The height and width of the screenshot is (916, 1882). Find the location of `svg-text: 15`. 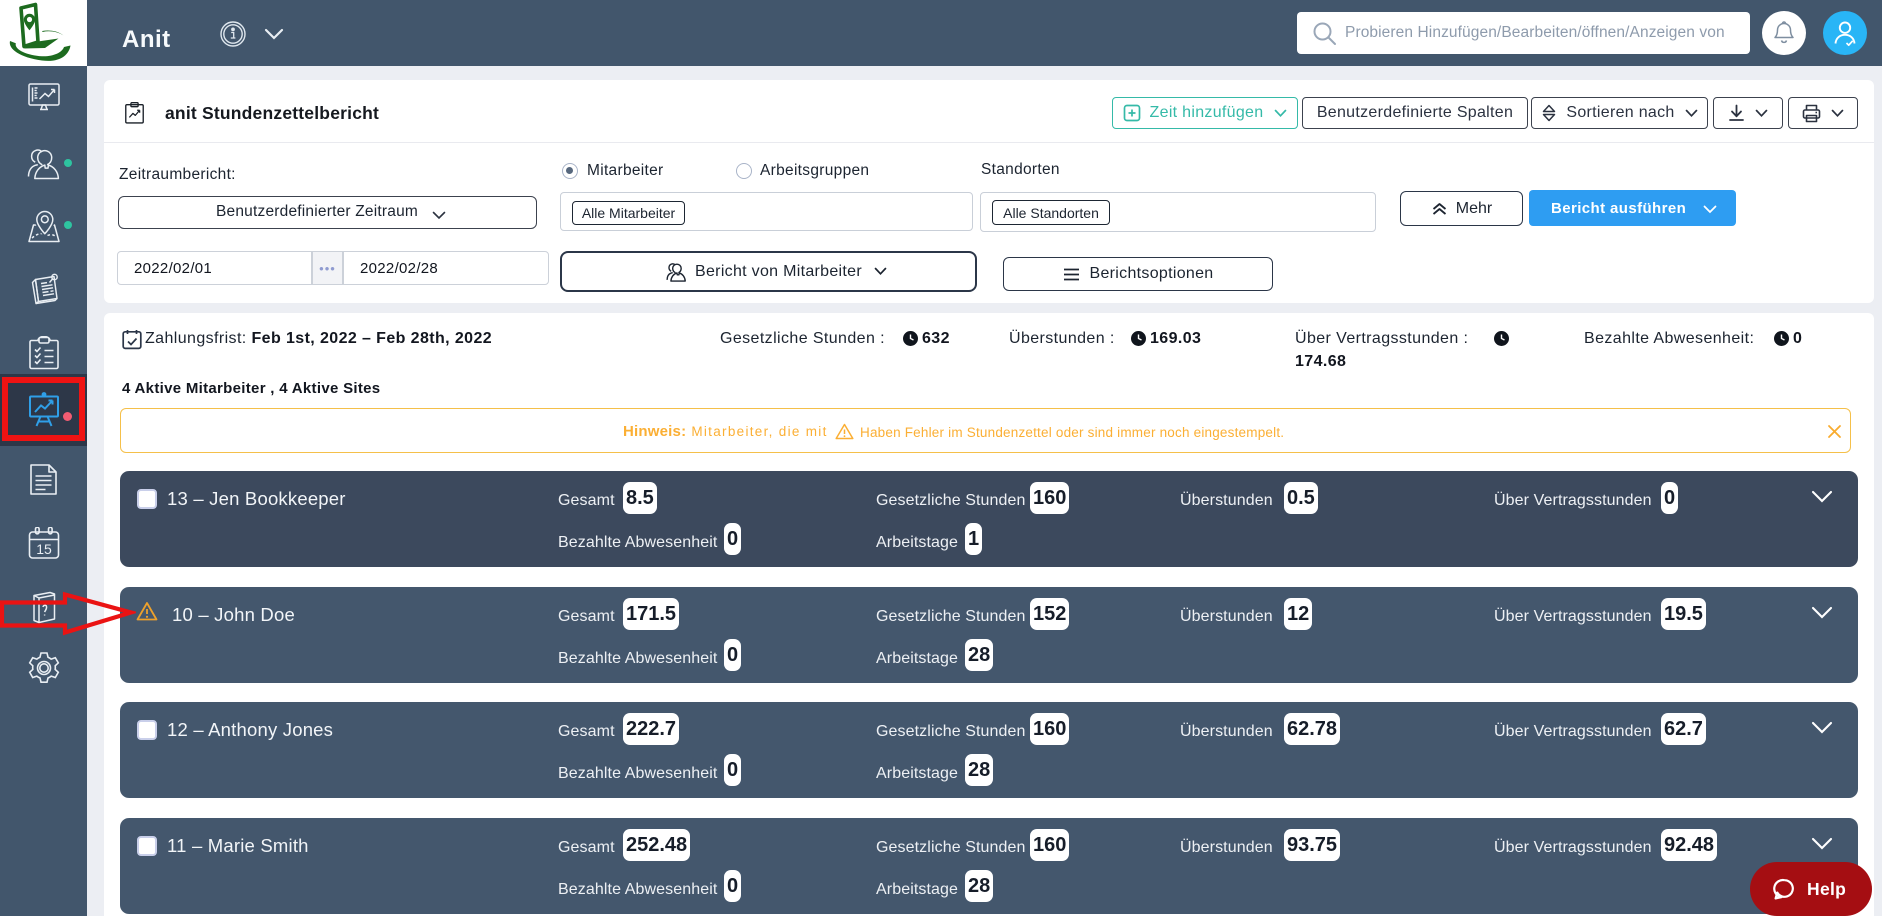

svg-text: 15 is located at coordinates (44, 549).